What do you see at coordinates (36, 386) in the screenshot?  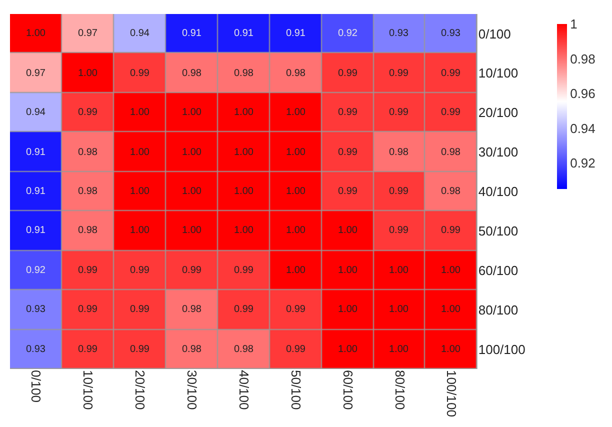 I see `x-tick-label: 0/100` at bounding box center [36, 386].